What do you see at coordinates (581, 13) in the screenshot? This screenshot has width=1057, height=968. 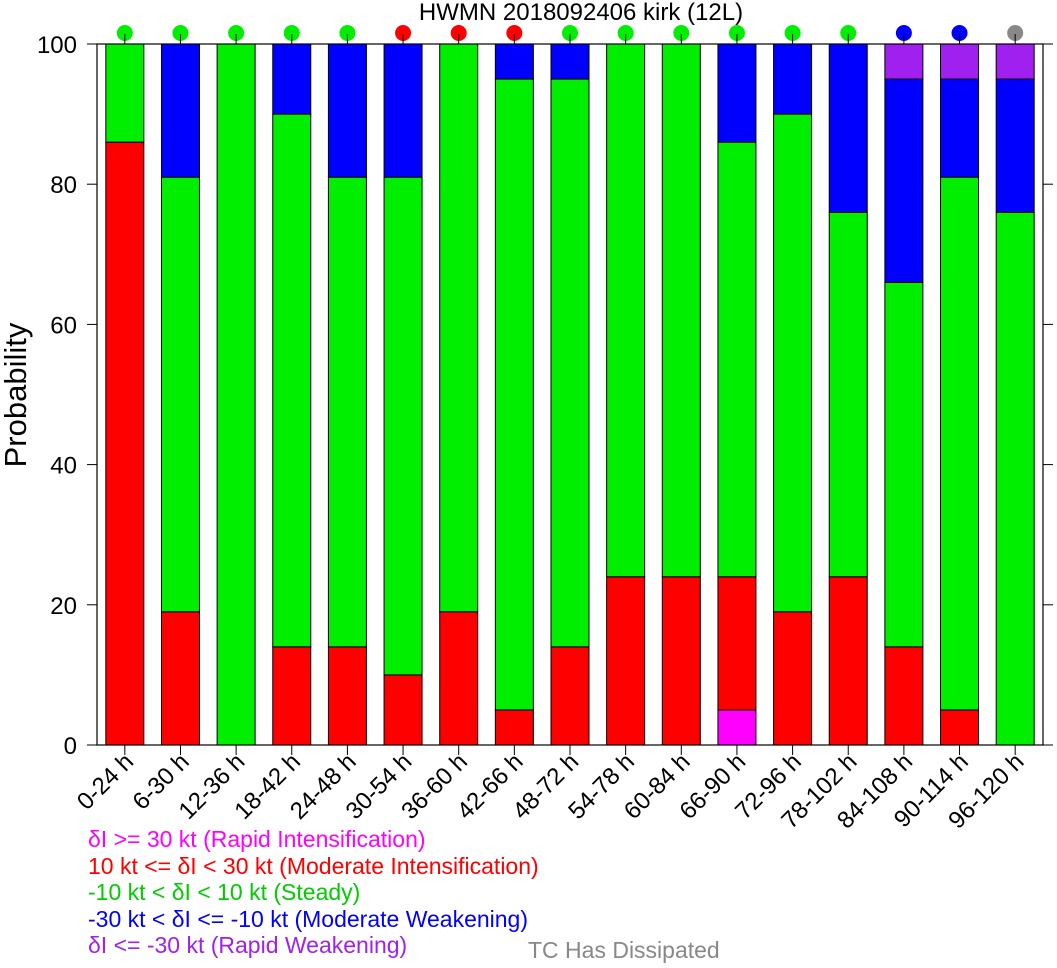 I see `chart-title: HWMN 2018092406 kirk (12L)` at bounding box center [581, 13].